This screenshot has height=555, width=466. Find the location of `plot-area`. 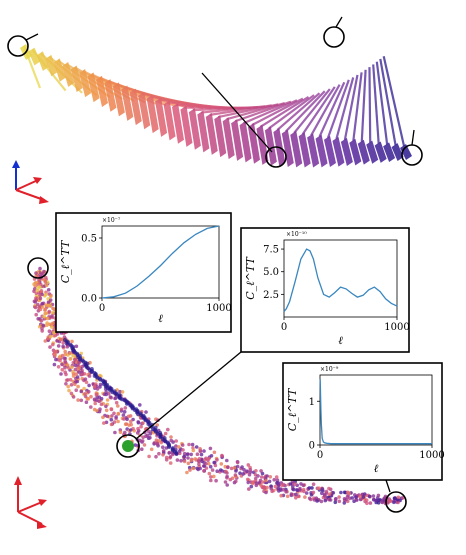

plot-area is located at coordinates (160, 262).